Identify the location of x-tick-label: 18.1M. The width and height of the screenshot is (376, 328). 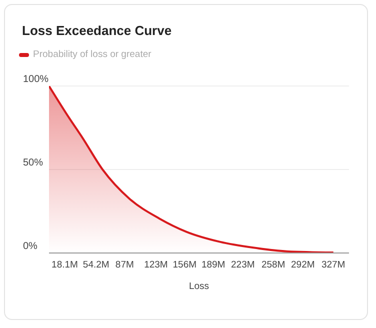
(65, 265).